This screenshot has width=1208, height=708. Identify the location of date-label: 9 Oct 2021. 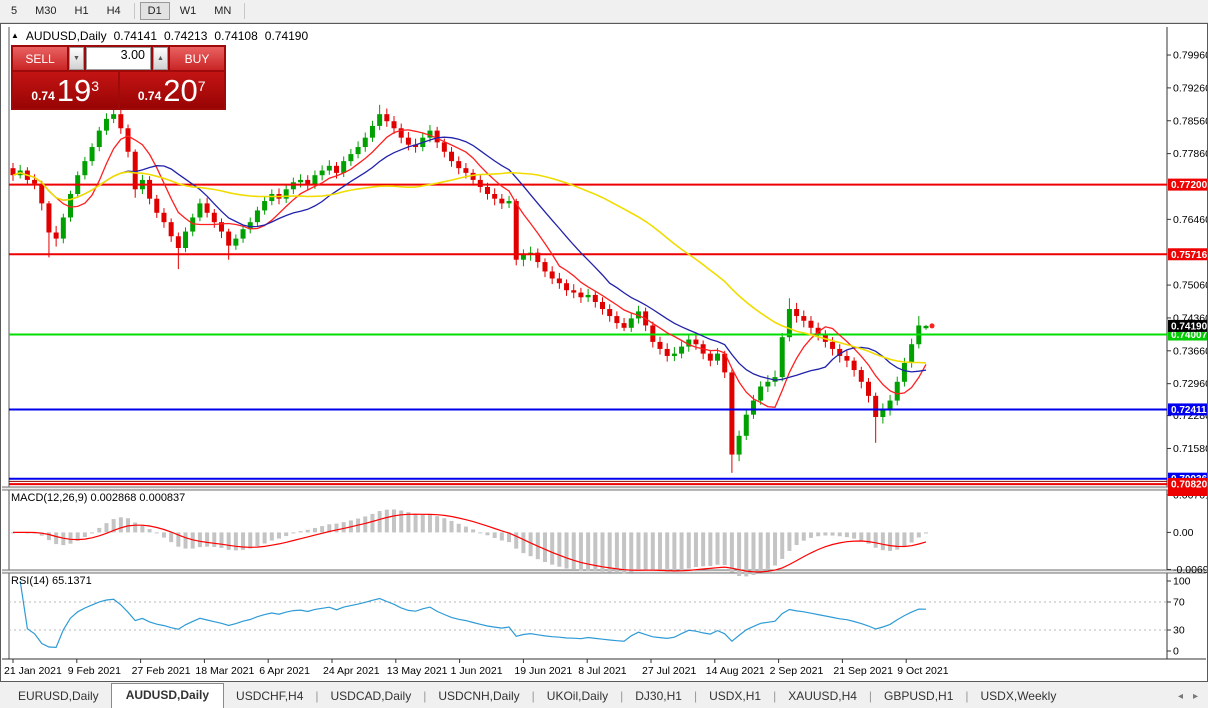
(923, 671).